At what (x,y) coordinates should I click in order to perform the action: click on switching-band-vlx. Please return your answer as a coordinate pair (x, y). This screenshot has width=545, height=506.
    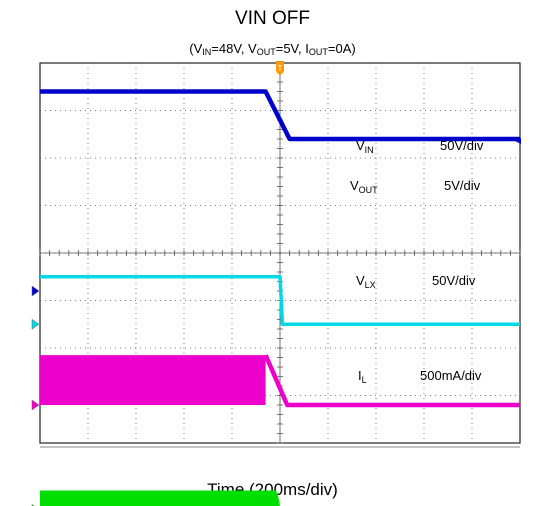
    Looking at the image, I should click on (153, 380).